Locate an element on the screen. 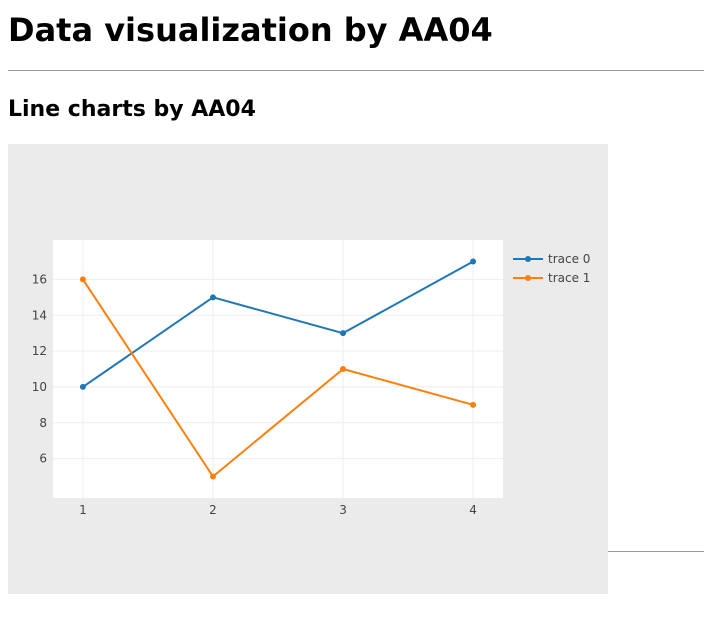  x-tick-label: 4 is located at coordinates (473, 510).